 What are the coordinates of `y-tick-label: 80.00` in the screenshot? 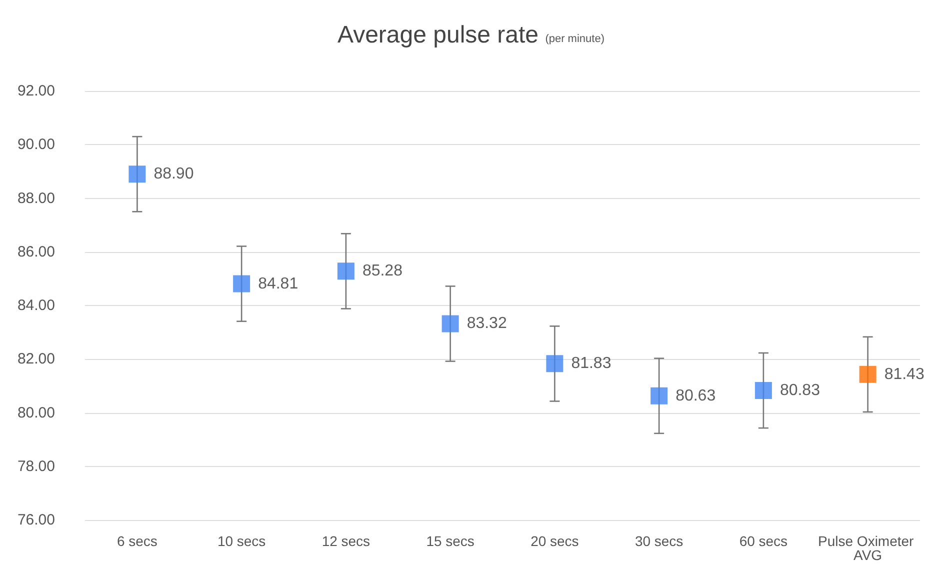 It's located at (36, 413).